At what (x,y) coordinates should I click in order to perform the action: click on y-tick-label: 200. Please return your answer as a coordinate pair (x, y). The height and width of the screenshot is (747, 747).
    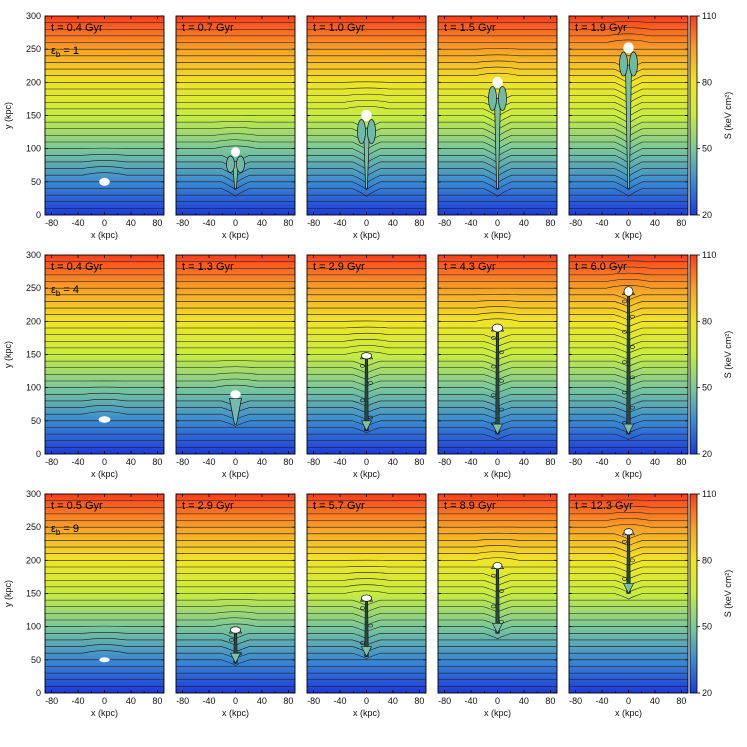
    Looking at the image, I should click on (33, 321).